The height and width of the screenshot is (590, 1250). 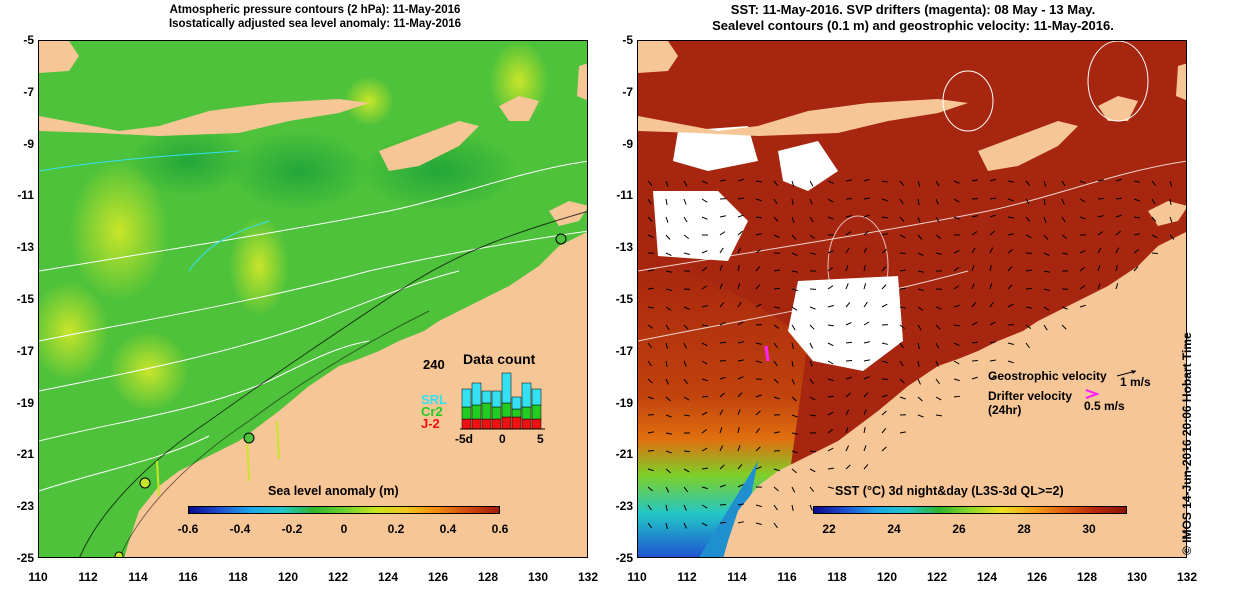 What do you see at coordinates (887, 577) in the screenshot?
I see `x-axis-tick: 120` at bounding box center [887, 577].